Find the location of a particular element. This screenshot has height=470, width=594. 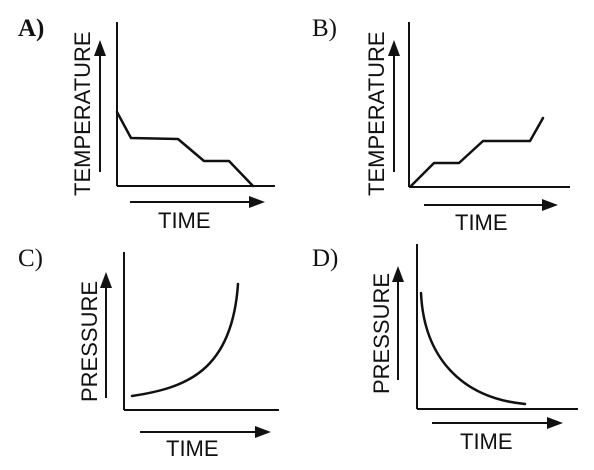

panel-c-curve is located at coordinates (185, 340).